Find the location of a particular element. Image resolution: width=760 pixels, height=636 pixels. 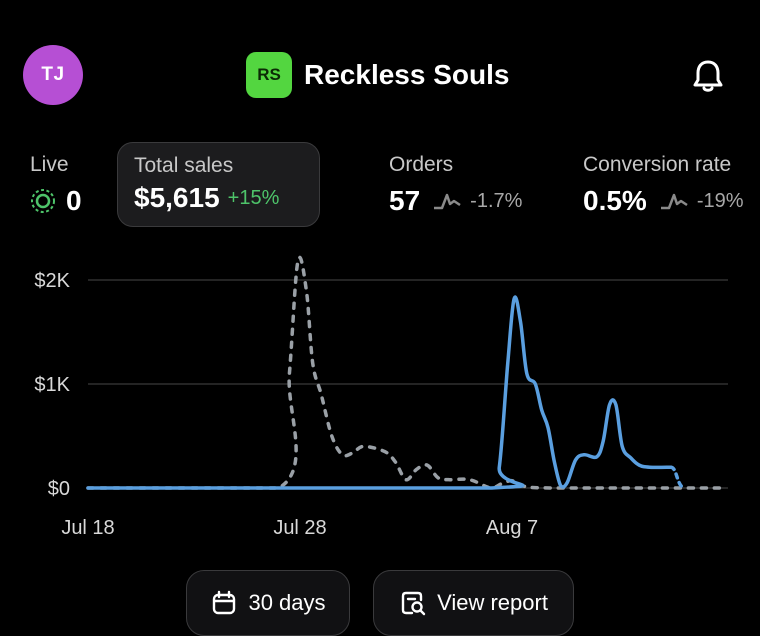

metric-live: Live 0 is located at coordinates (56, 185).